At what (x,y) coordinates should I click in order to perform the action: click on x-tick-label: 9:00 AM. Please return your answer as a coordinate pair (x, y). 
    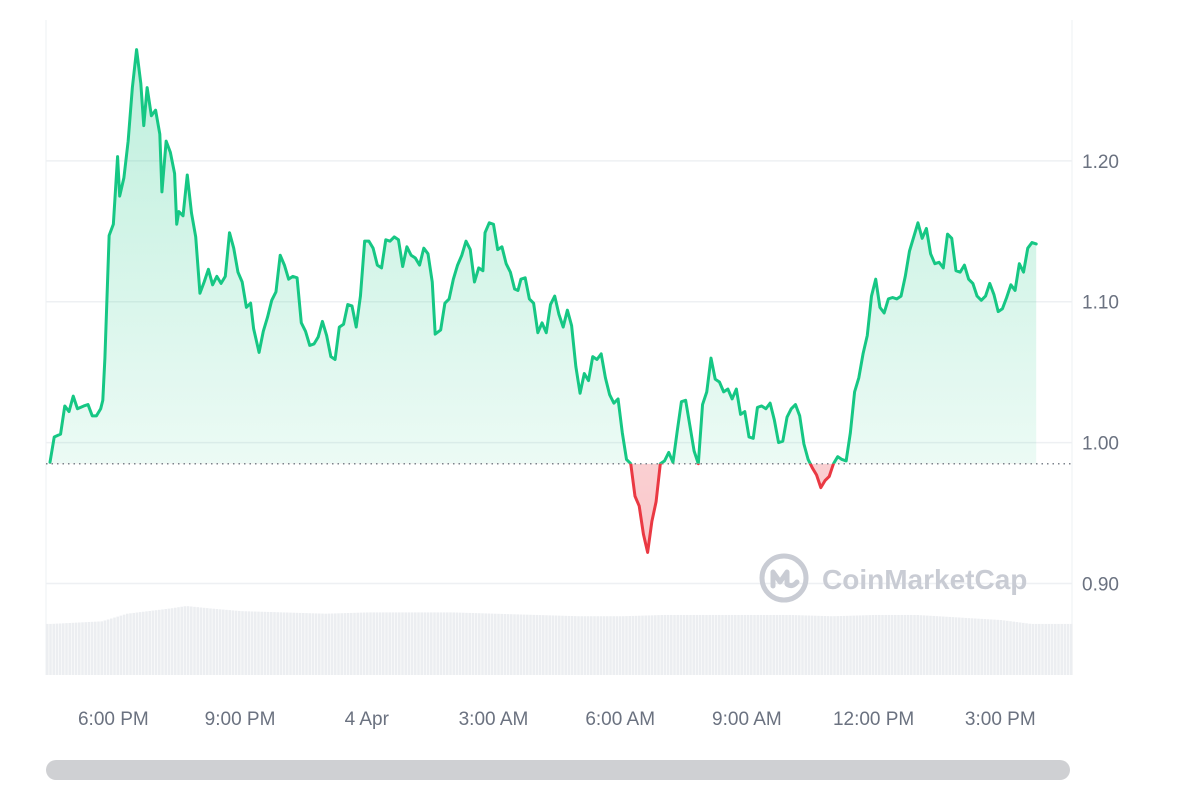
    Looking at the image, I should click on (747, 719).